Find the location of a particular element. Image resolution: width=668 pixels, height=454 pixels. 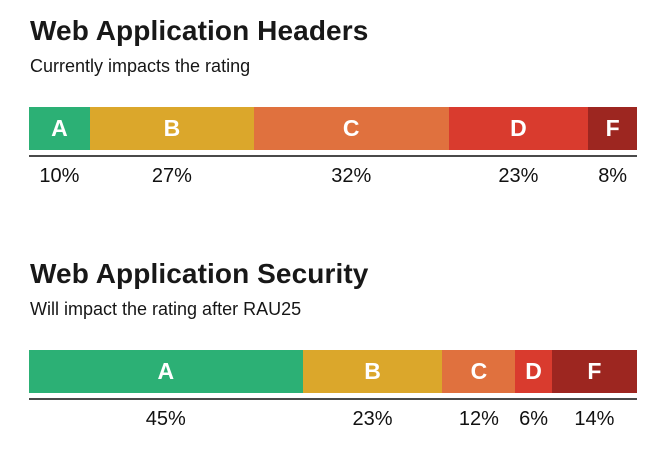

value-labels-row: 45% 23% 12% 6% 14% is located at coordinates (333, 419).